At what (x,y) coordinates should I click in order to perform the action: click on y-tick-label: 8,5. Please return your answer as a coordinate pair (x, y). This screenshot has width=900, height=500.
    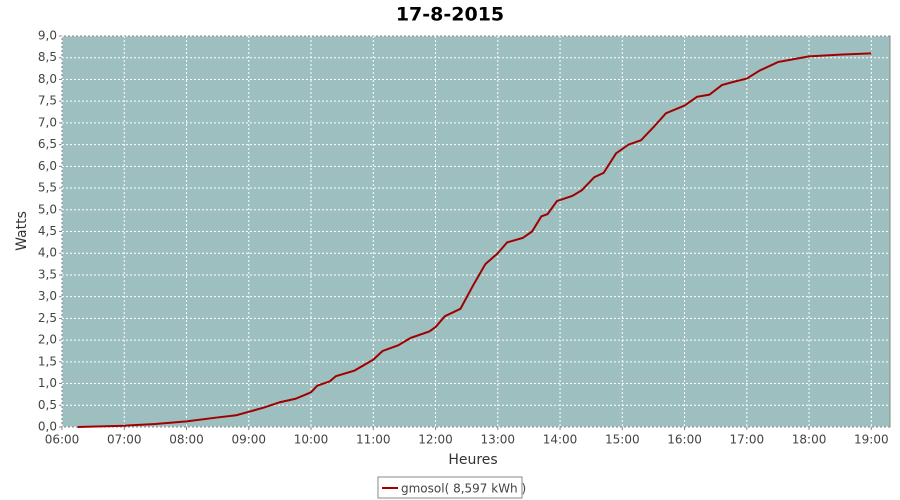
    Looking at the image, I should click on (47, 57).